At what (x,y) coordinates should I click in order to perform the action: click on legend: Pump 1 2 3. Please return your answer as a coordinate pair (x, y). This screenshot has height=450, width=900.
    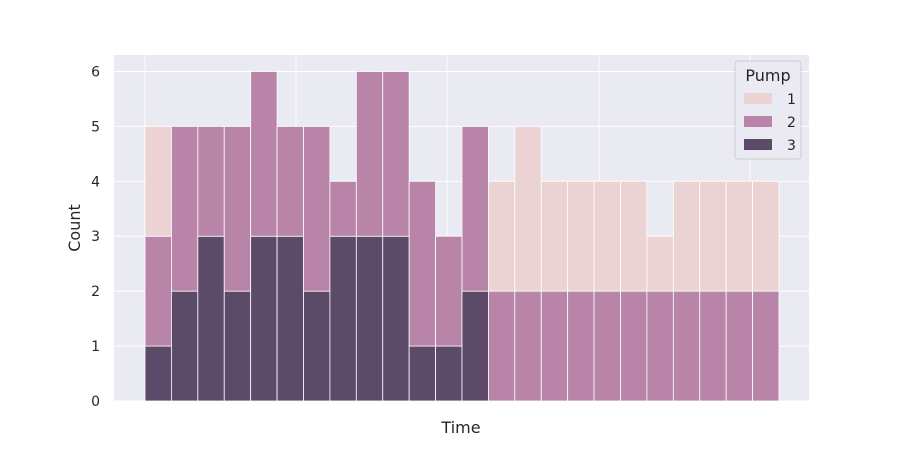
    Looking at the image, I should click on (768, 110).